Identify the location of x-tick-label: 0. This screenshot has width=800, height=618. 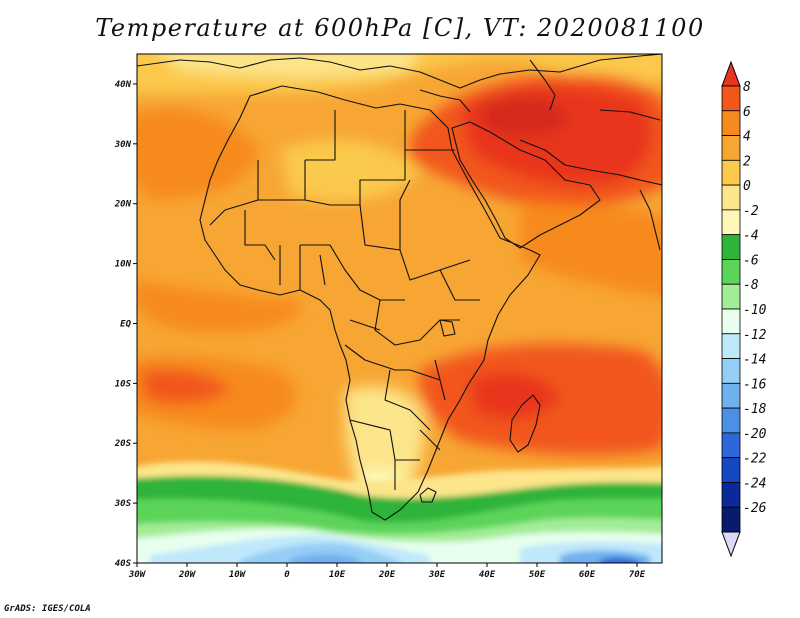
(287, 575).